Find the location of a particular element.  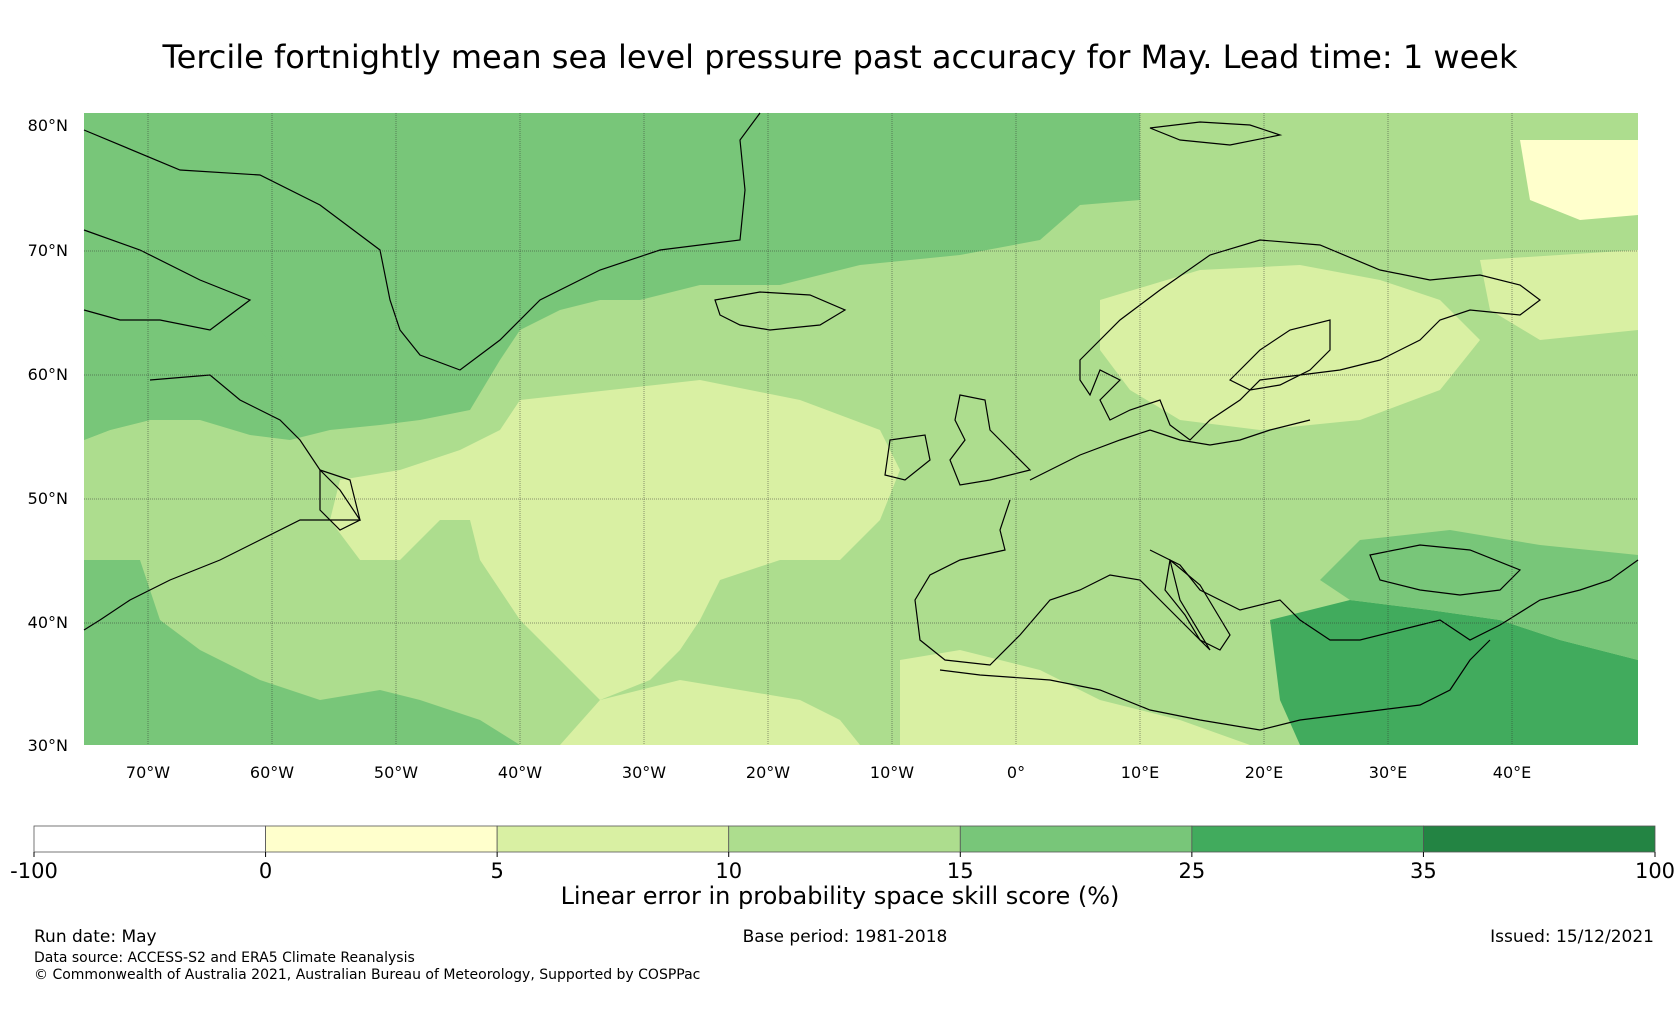

colorbar-tick-label-4: 15 is located at coordinates (960, 871).